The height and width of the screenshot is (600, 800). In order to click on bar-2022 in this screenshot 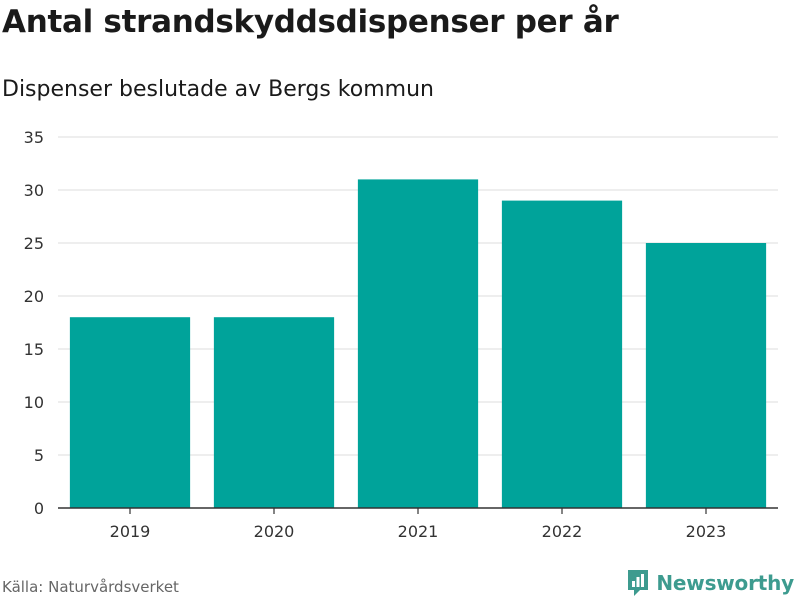, I will do `click(562, 354)`.